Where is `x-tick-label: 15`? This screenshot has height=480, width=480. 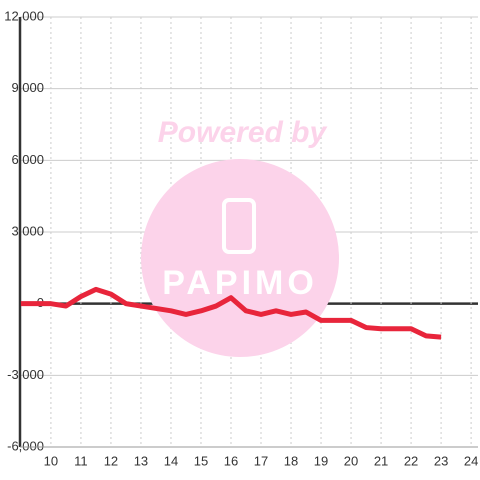 x-tick-label: 15 is located at coordinates (201, 460).